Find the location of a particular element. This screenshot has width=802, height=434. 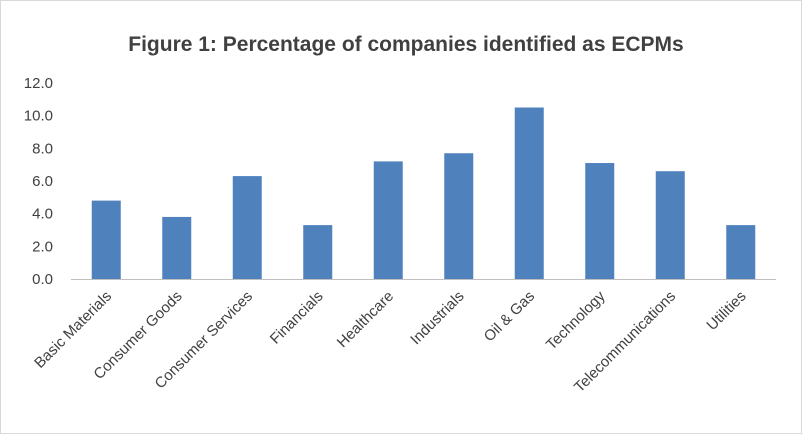

x-tick-label: Industrials is located at coordinates (437, 318).